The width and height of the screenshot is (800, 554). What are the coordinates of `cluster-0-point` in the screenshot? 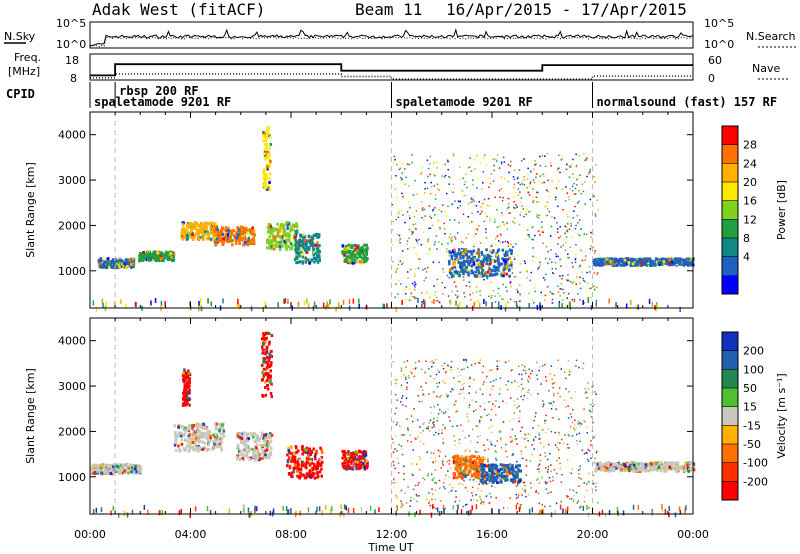 It's located at (116, 470).